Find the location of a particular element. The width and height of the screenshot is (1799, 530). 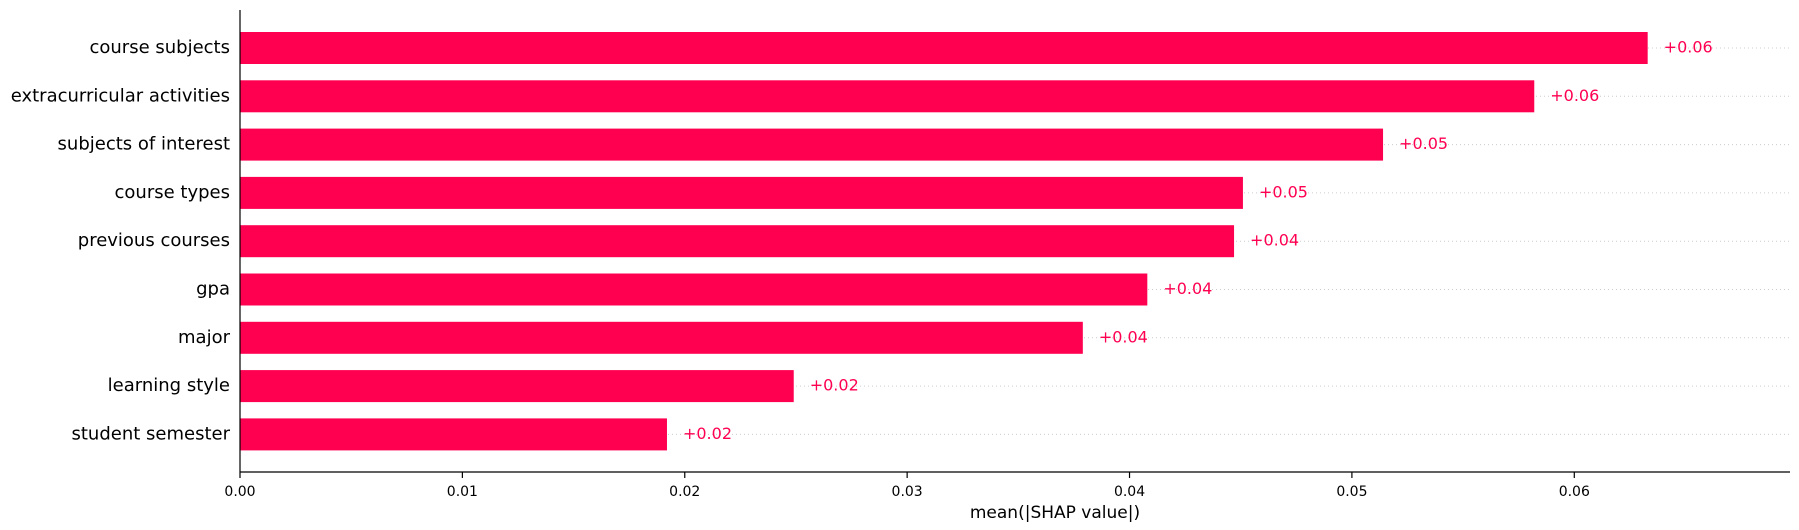

bar-gpa is located at coordinates (694, 289).